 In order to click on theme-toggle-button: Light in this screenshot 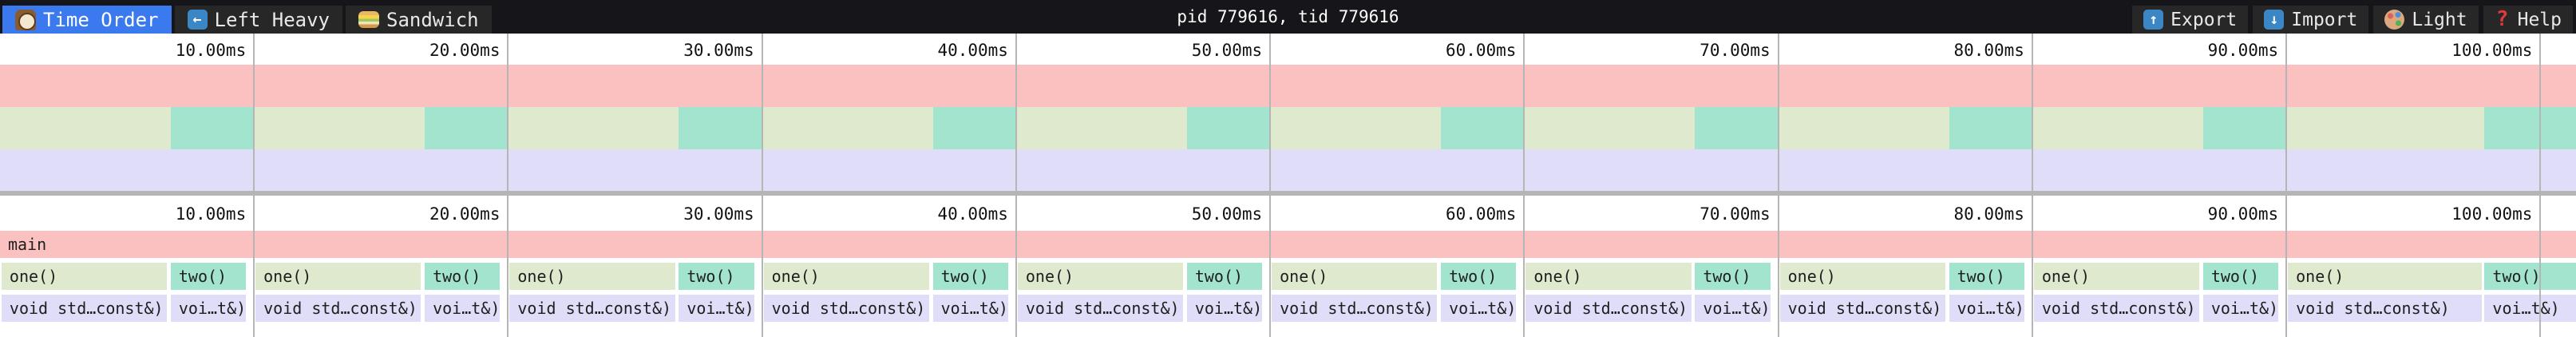, I will do `click(2426, 20)`.